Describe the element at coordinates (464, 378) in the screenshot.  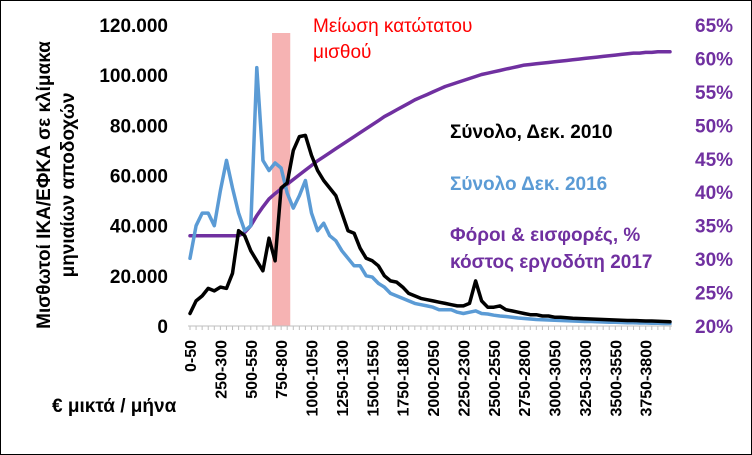
I see `x-tick-label: 2250-2300` at that location.